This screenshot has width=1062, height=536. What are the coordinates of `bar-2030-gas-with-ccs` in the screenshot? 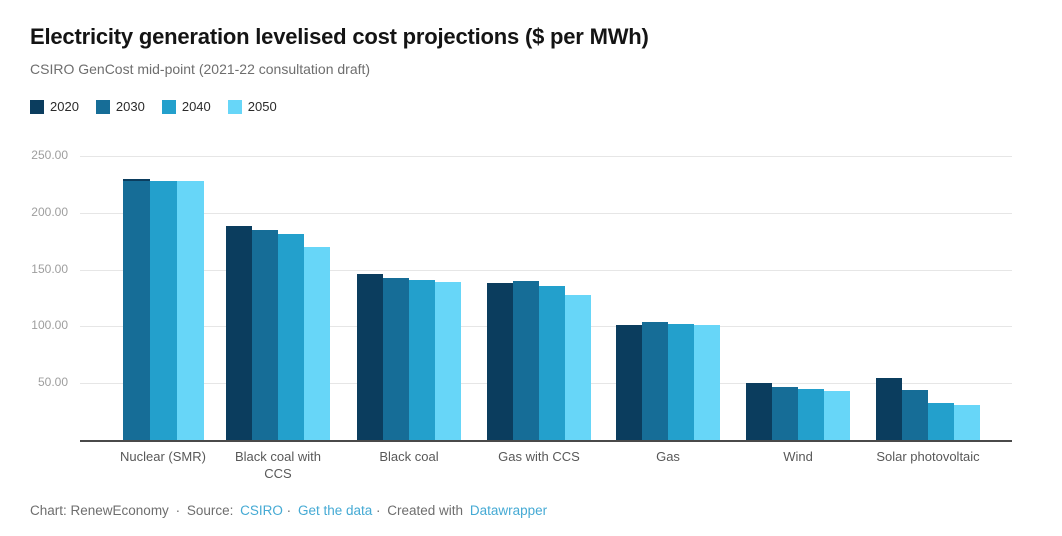 It's located at (526, 360).